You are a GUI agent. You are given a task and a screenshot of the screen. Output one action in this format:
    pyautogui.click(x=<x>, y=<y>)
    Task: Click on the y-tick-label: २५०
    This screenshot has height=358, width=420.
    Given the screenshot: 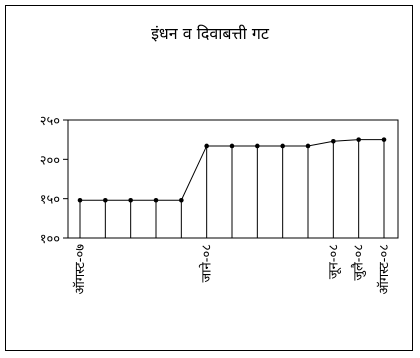 What is the action you would take?
    pyautogui.click(x=50, y=121)
    